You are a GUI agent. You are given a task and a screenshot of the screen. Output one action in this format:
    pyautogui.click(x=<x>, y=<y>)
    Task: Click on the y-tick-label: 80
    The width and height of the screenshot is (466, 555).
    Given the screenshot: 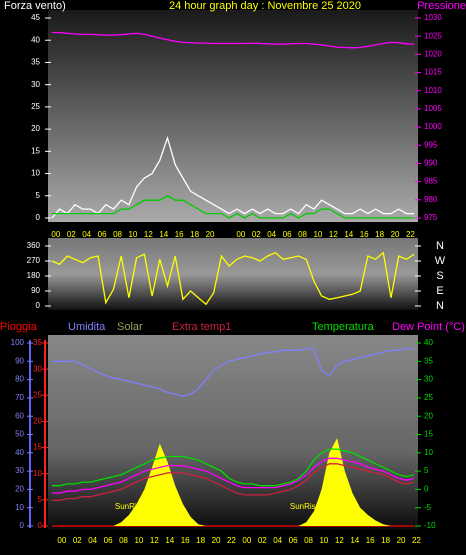 What is the action you would take?
    pyautogui.click(x=19, y=379)
    